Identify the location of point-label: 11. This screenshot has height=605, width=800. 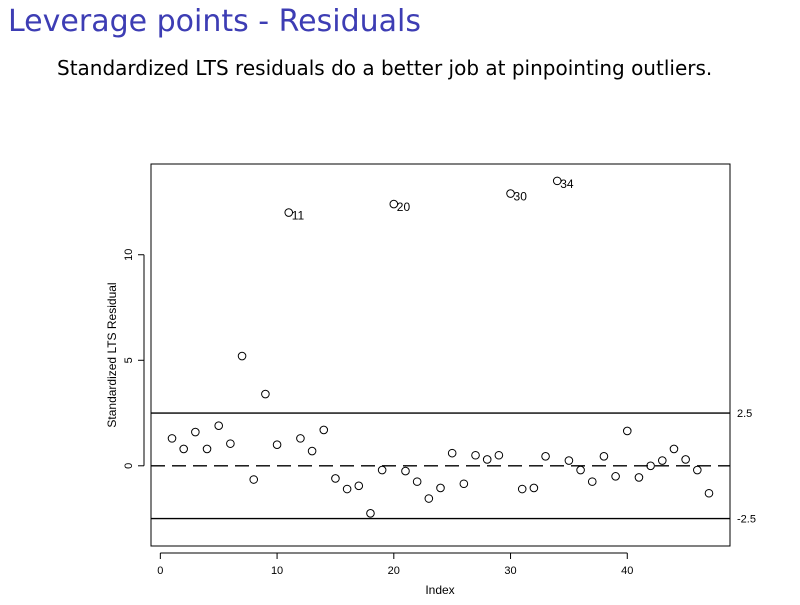
(298, 216).